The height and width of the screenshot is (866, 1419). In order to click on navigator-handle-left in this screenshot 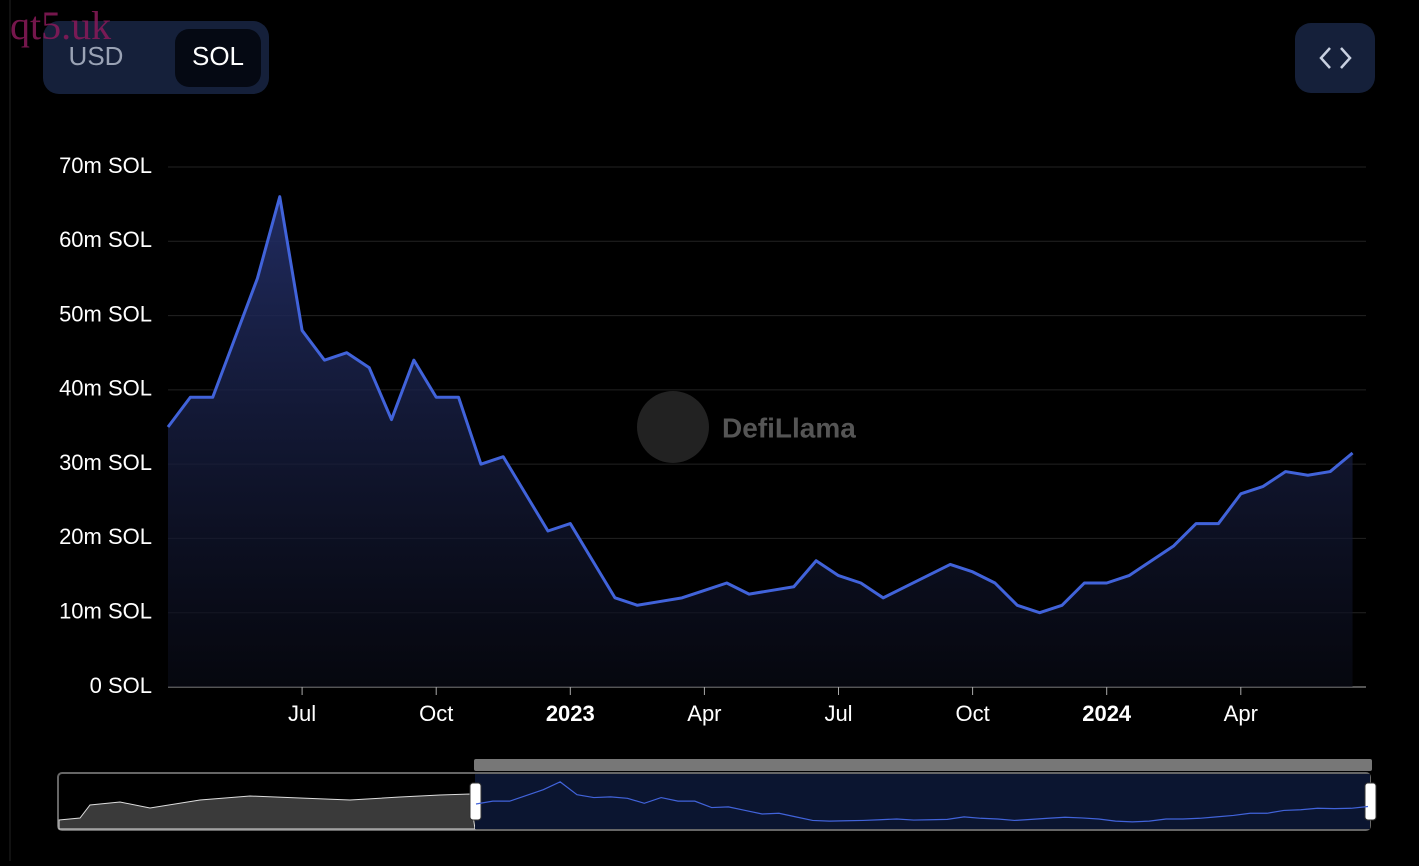, I will do `click(475, 801)`.